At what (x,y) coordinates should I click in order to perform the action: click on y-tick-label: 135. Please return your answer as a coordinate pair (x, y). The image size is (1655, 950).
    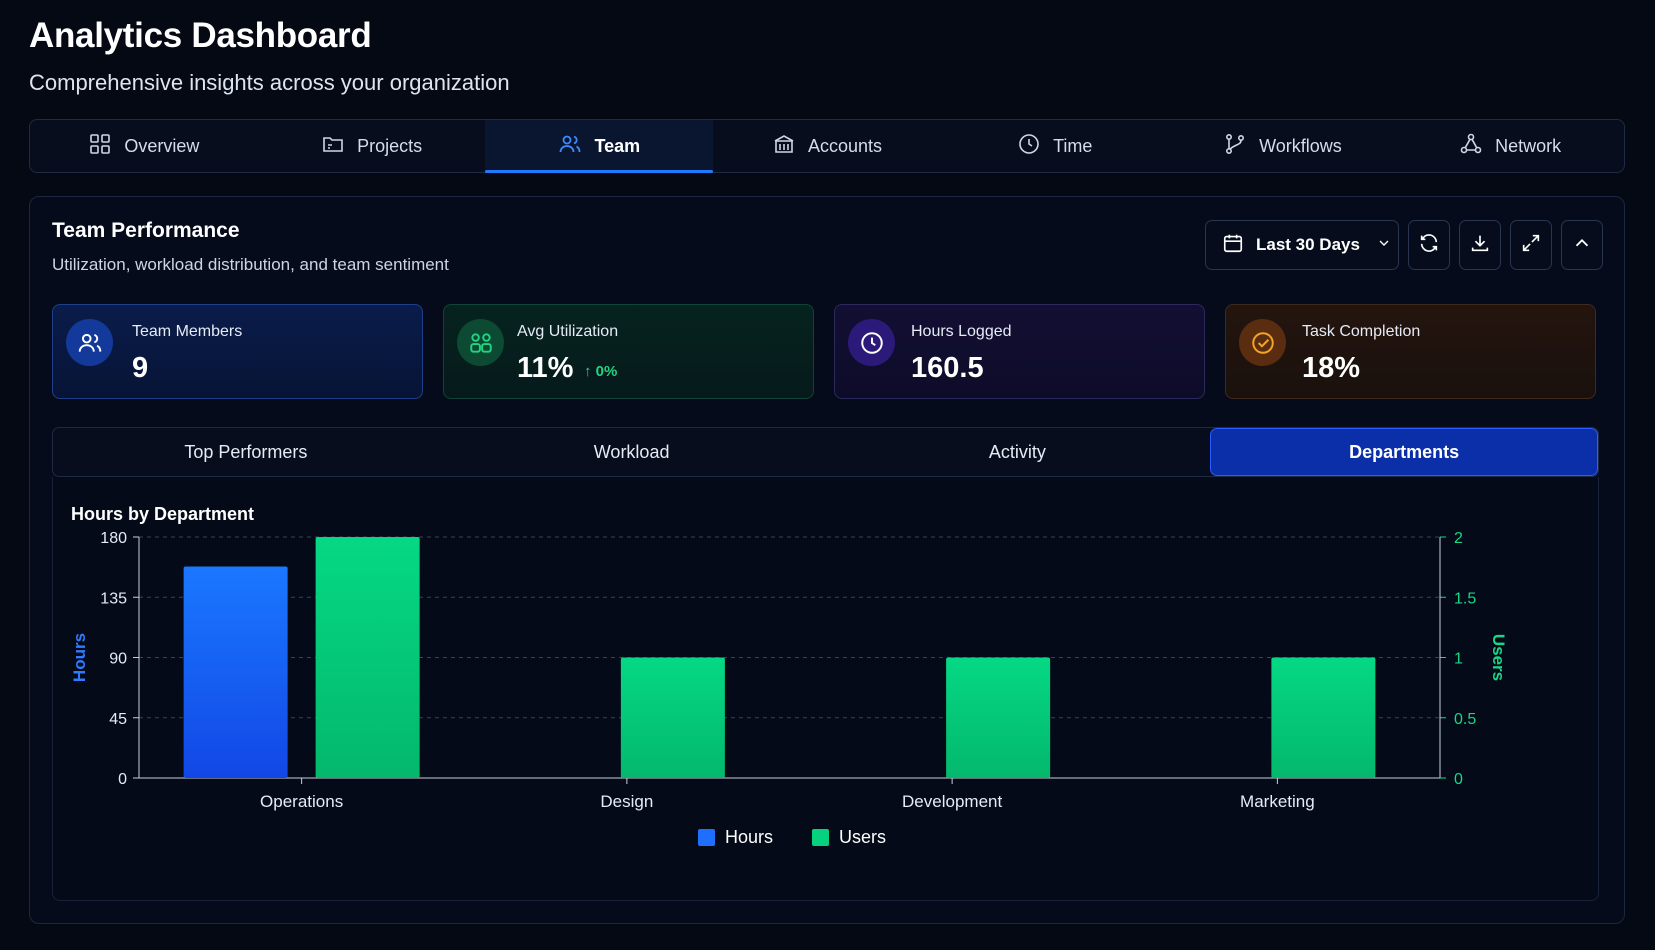
    Looking at the image, I should click on (113, 598).